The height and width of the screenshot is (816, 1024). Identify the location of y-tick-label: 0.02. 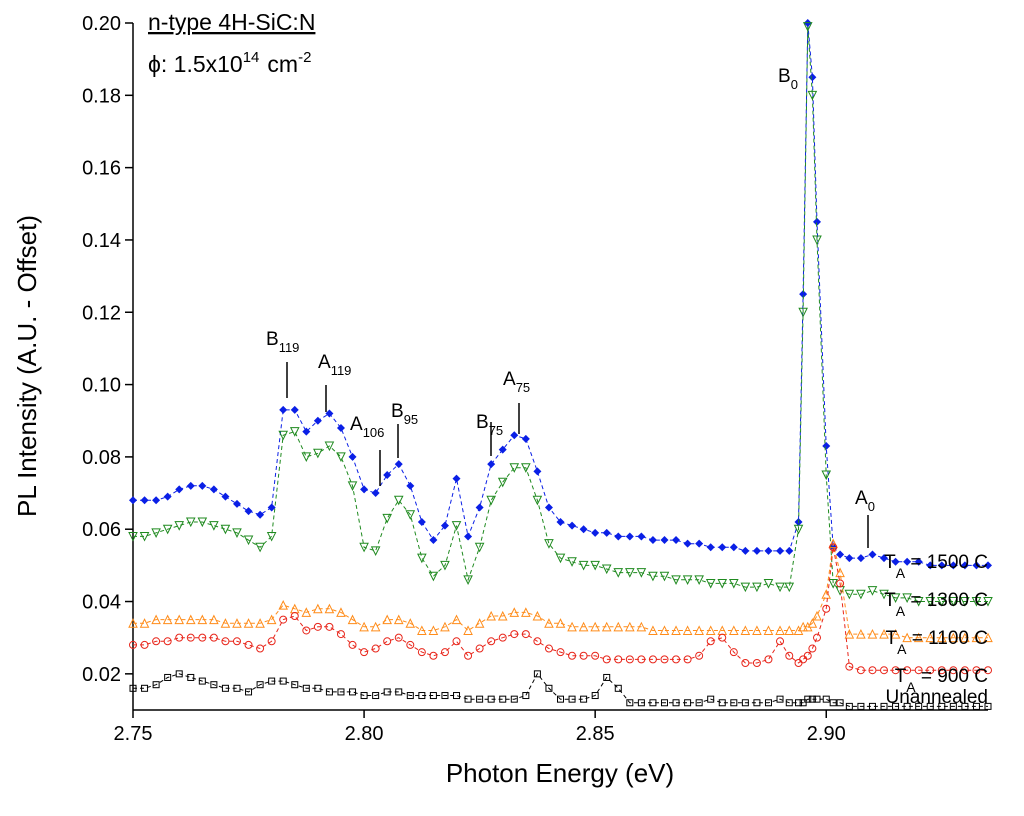
(101, 675).